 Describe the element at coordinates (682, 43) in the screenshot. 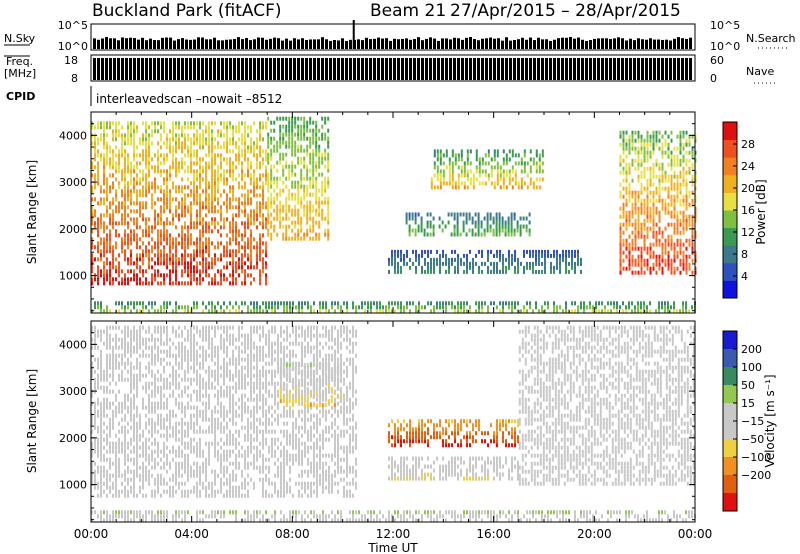

I see `nsky-bar` at that location.